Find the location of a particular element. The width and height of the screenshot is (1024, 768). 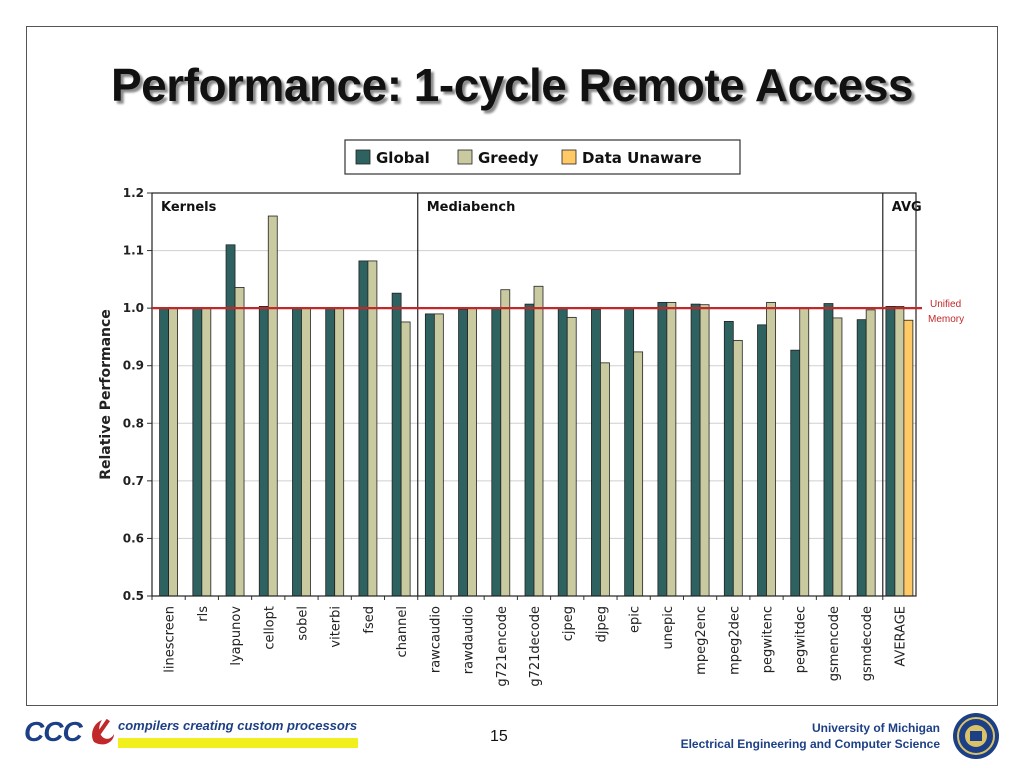

x-category-label: lyapunov is located at coordinates (236, 636).